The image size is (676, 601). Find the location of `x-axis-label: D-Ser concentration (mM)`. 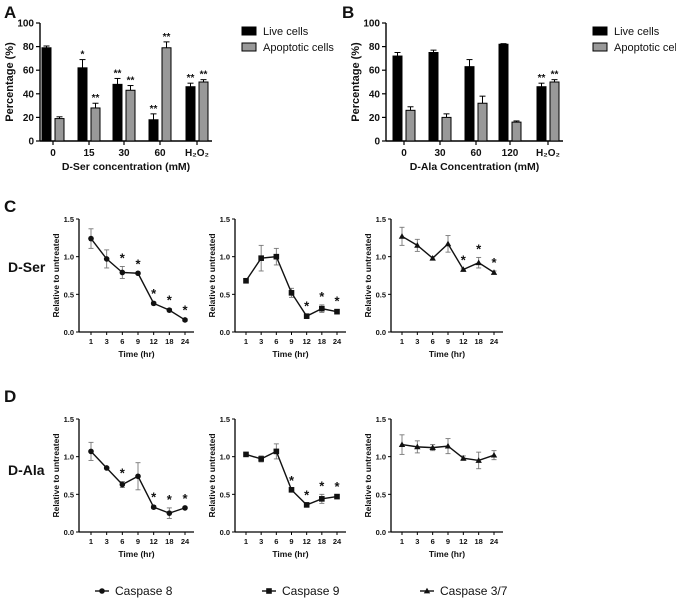

x-axis-label: D-Ser concentration (mM) is located at coordinates (126, 167).